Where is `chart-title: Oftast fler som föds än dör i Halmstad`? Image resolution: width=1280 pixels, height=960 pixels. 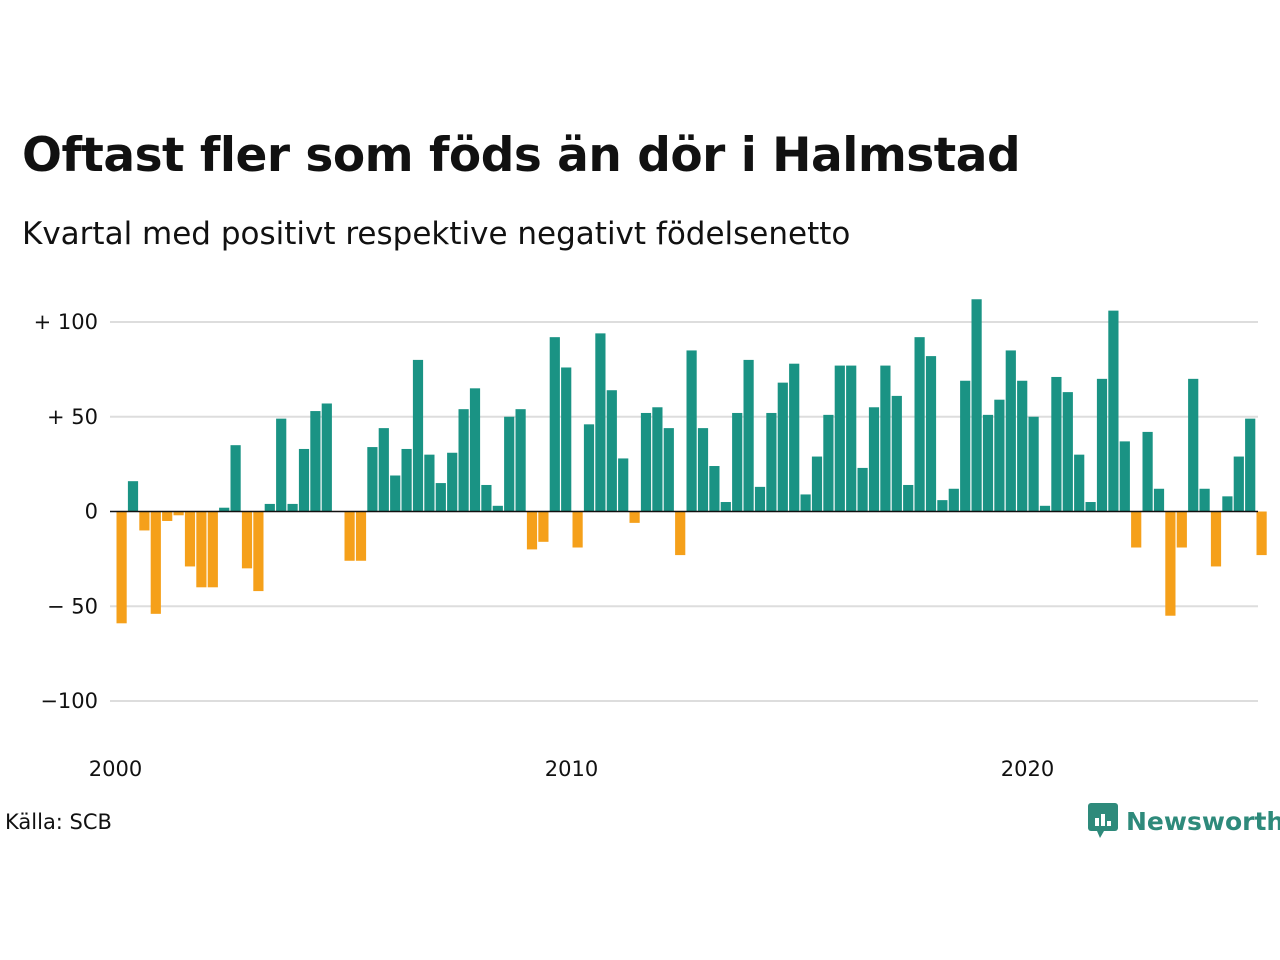
chart-title: Oftast fler som föds än dör i Halmstad is located at coordinates (521, 155).